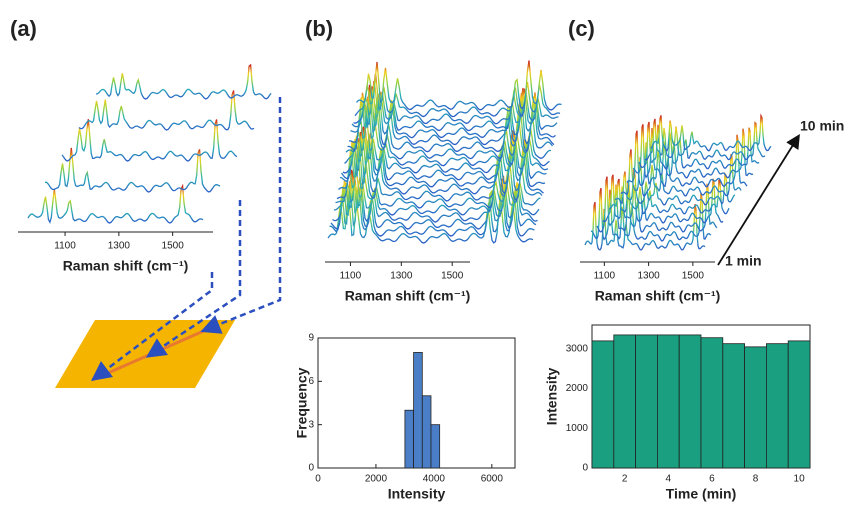 The width and height of the screenshot is (853, 506). What do you see at coordinates (822, 126) in the screenshot?
I see `annotation: 10 min` at bounding box center [822, 126].